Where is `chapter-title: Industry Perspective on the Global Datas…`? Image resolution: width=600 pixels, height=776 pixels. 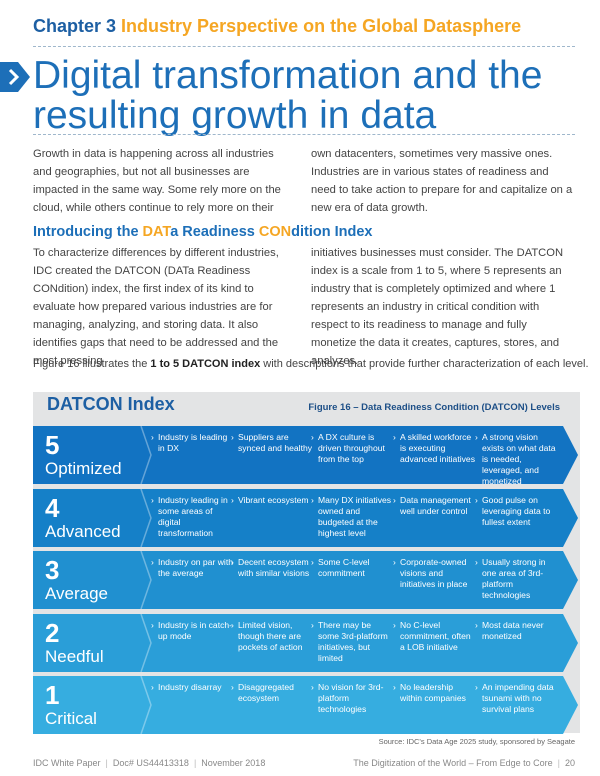
chapter-title: Industry Perspective on the Global Datas… is located at coordinates (321, 26).